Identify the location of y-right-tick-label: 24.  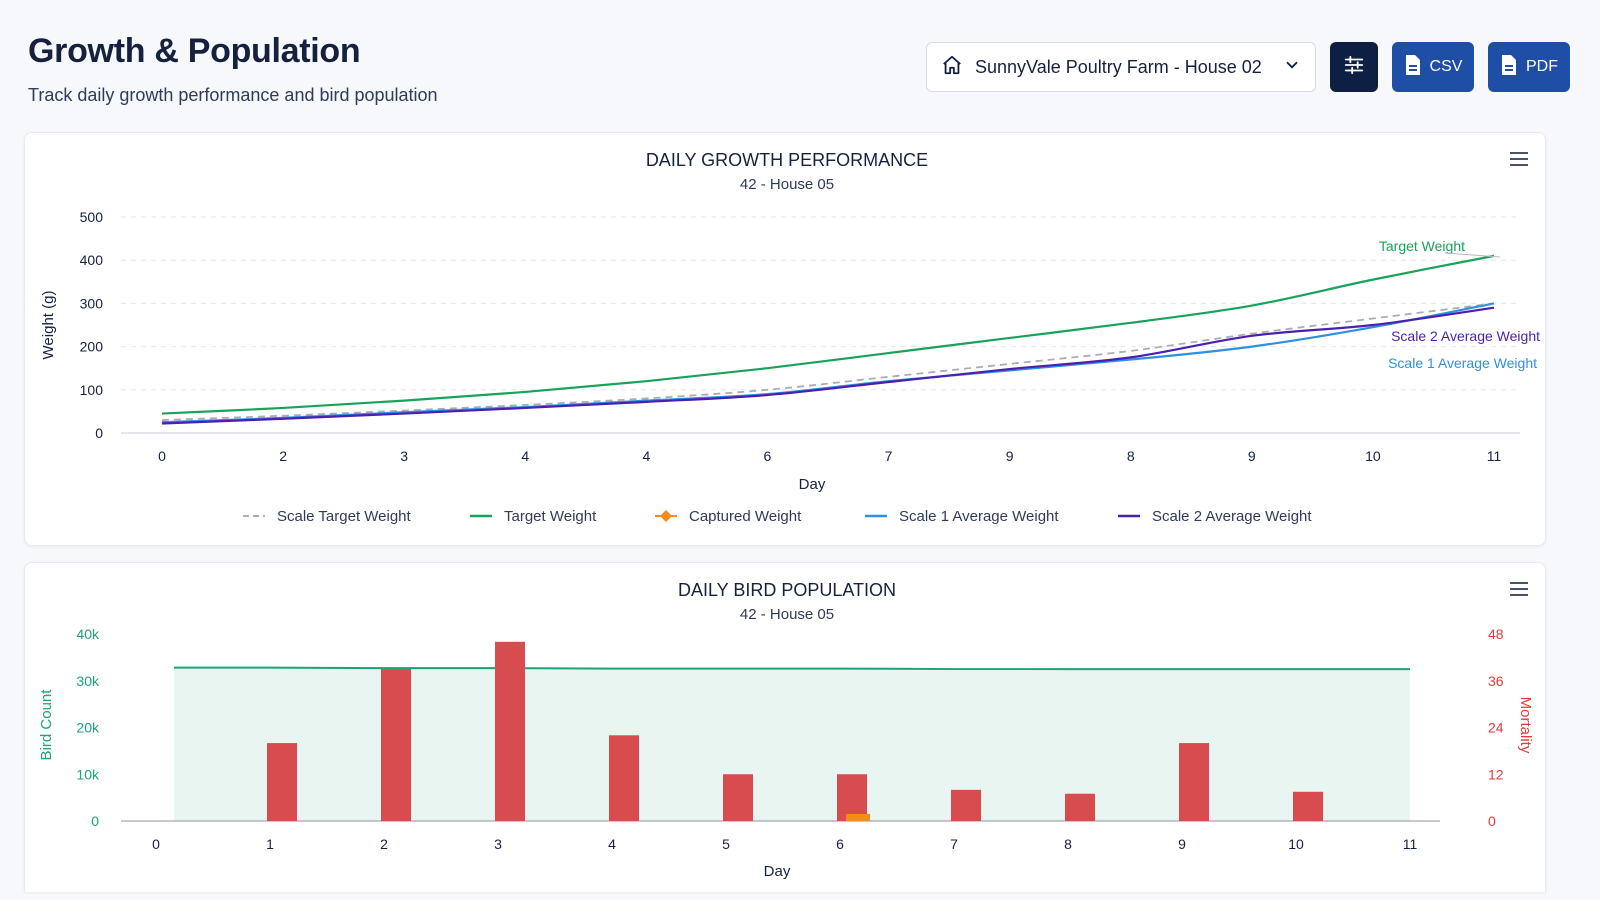
(1496, 728).